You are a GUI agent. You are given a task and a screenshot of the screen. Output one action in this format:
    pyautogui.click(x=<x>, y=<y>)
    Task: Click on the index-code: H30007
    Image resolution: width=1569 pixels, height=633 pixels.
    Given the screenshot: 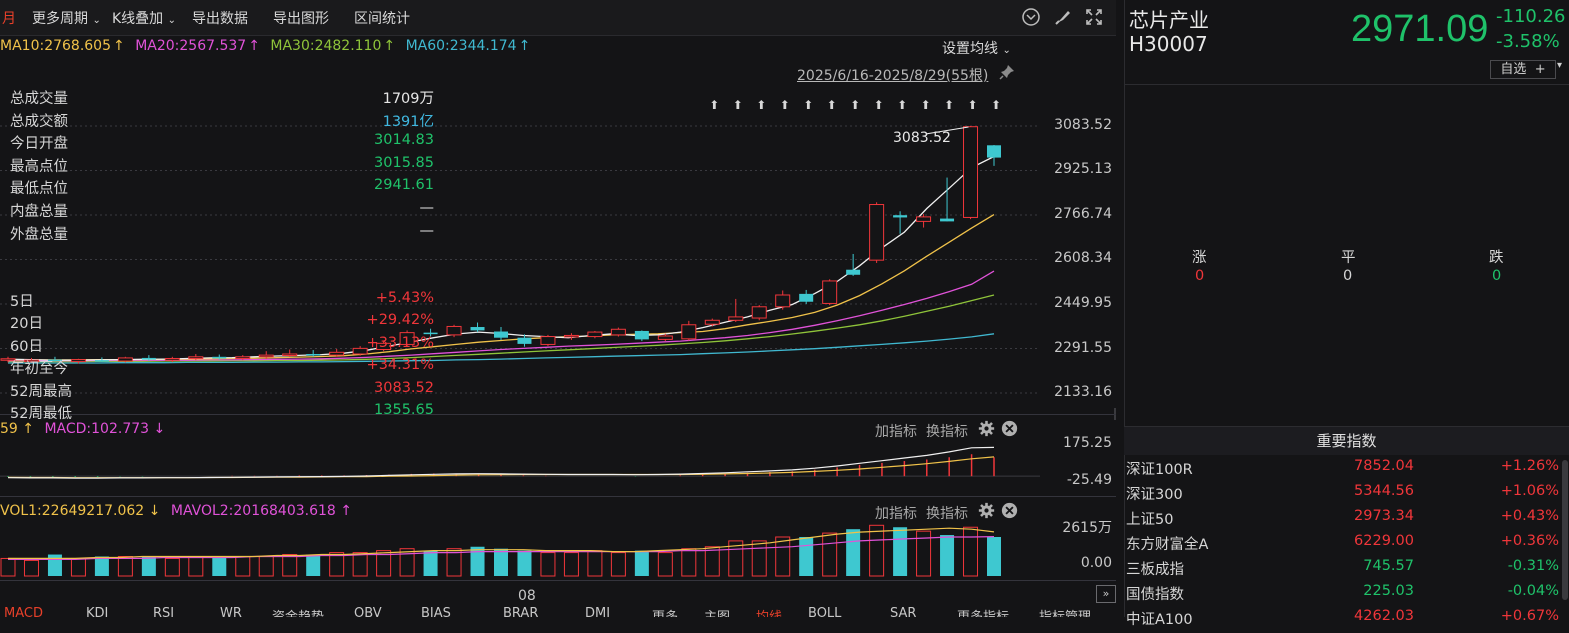 What is the action you would take?
    pyautogui.click(x=1168, y=44)
    